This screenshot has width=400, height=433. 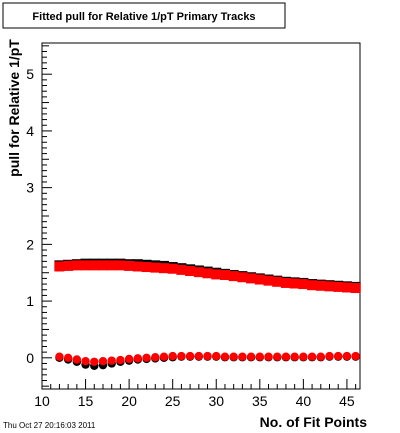 I want to click on y-tick-label: 2, so click(x=30, y=244).